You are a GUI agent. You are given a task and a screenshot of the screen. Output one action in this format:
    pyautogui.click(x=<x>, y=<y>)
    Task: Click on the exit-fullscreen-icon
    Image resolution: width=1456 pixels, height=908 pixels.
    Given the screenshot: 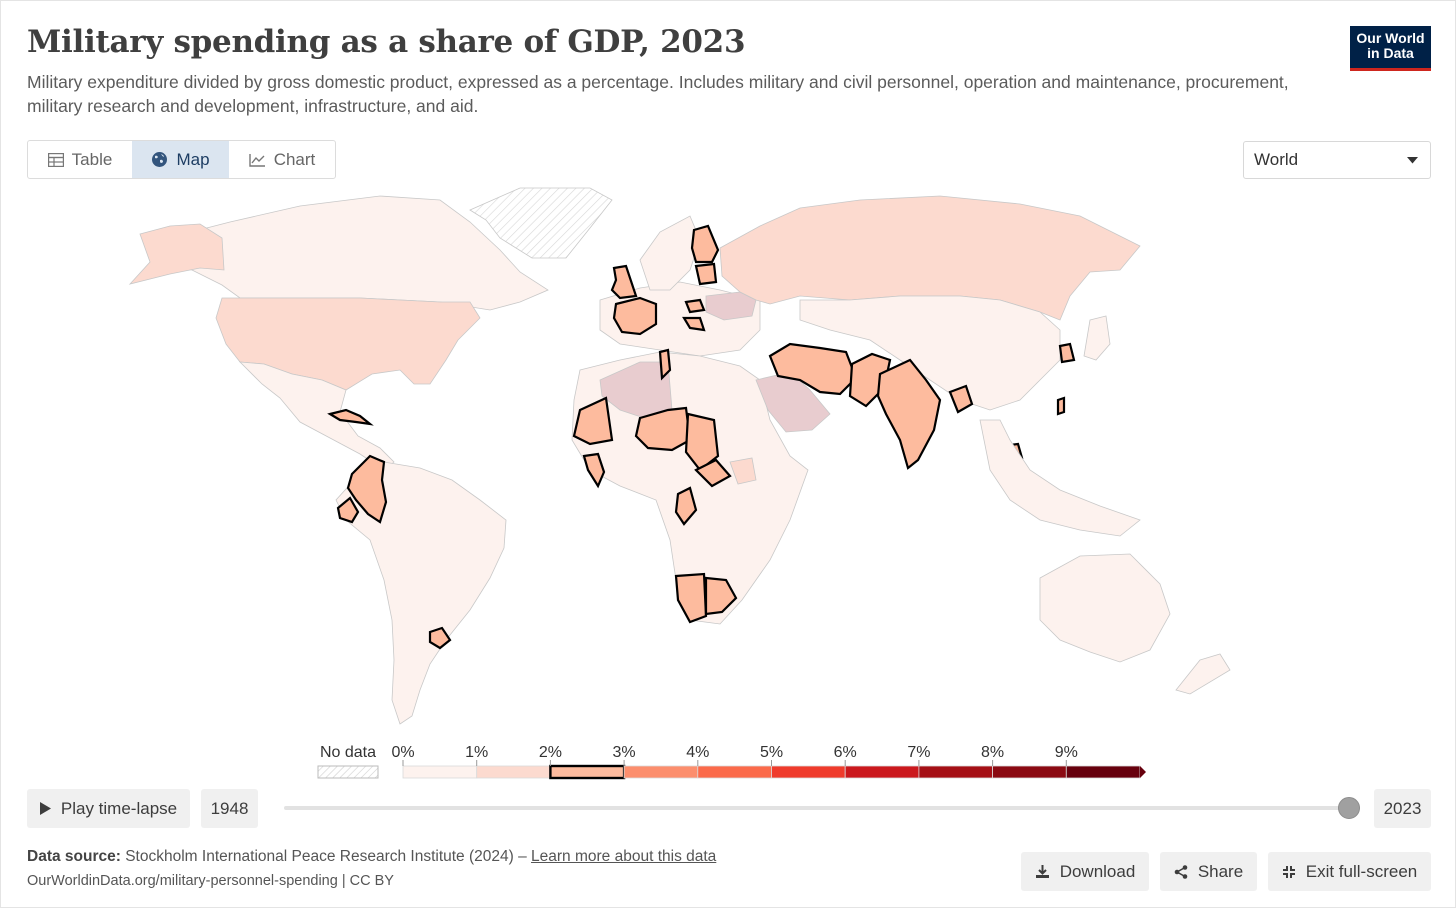 What is the action you would take?
    pyautogui.click(x=1288, y=871)
    